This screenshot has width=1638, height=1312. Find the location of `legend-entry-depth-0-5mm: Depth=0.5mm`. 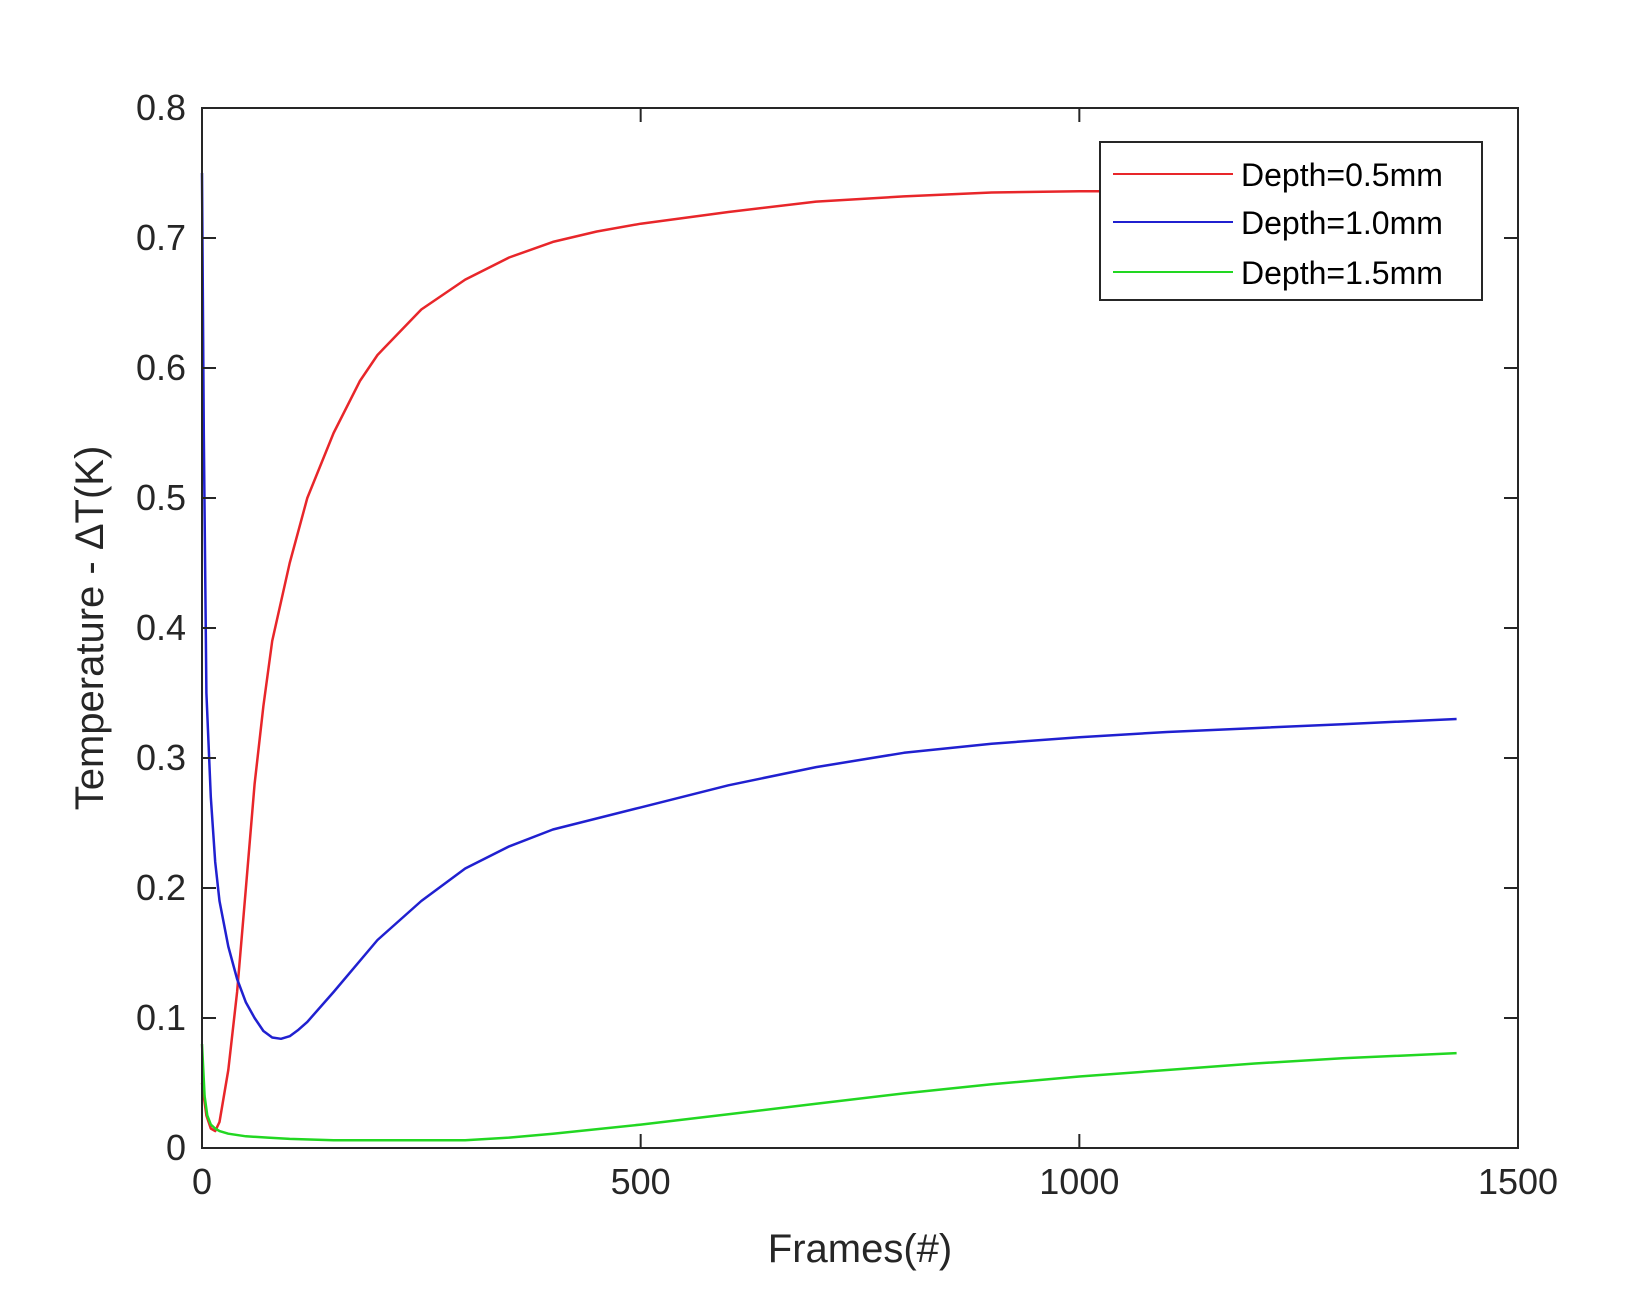

legend-entry-depth-0-5mm: Depth=0.5mm is located at coordinates (1278, 175).